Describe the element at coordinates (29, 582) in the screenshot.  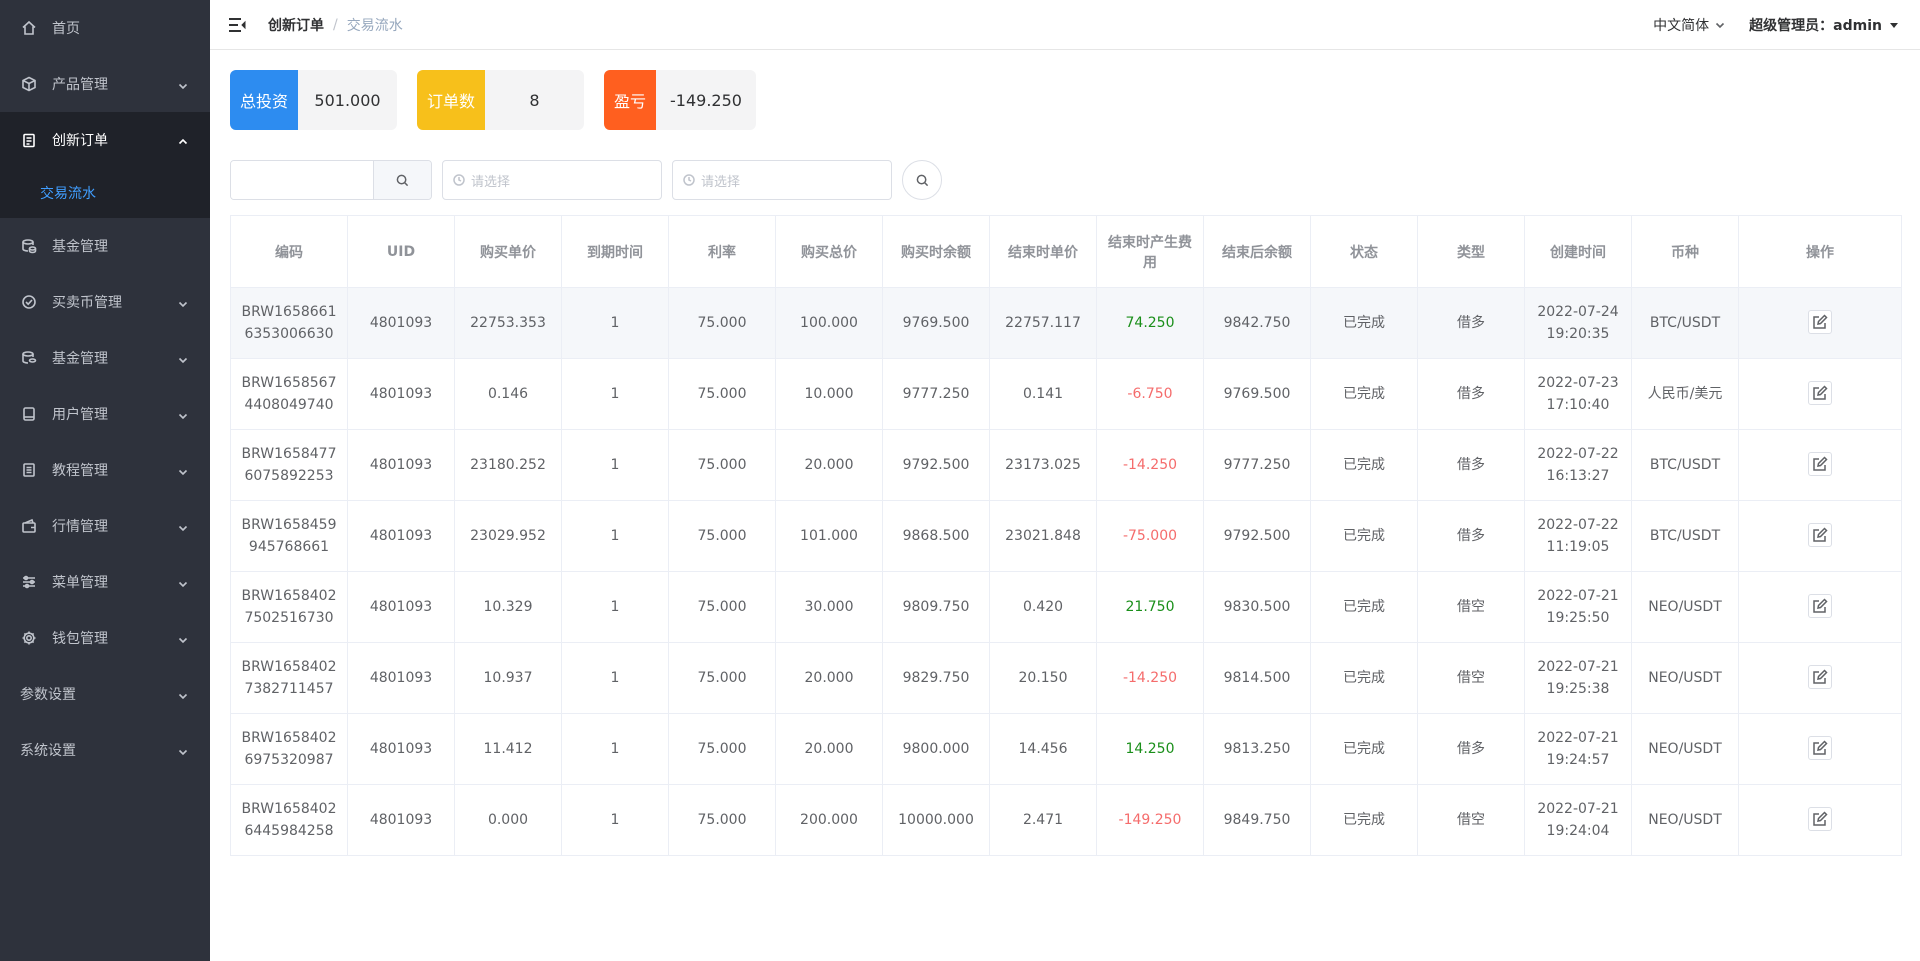
I see `sliders-icon` at that location.